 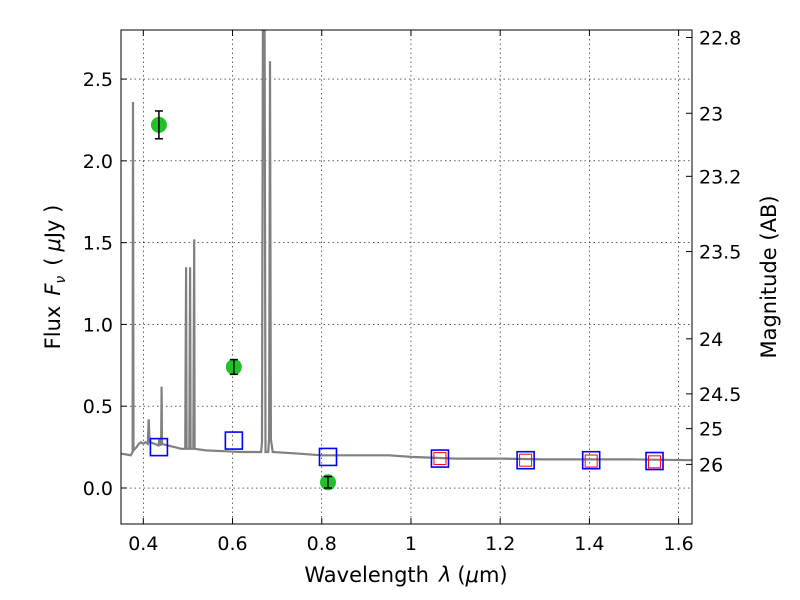 What do you see at coordinates (720, 395) in the screenshot?
I see `y2-tick-label: 24.5` at bounding box center [720, 395].